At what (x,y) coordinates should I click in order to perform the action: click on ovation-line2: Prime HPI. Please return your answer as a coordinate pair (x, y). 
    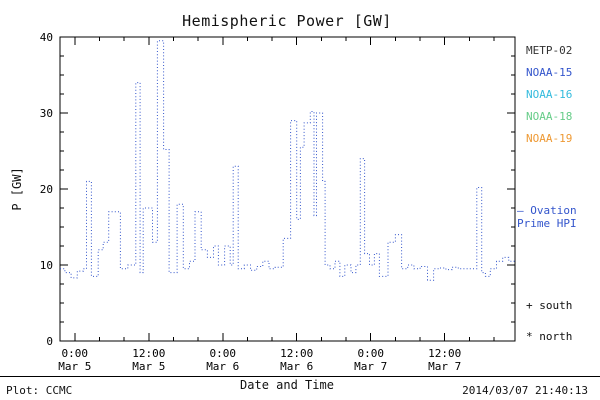
    Looking at the image, I should click on (547, 223).